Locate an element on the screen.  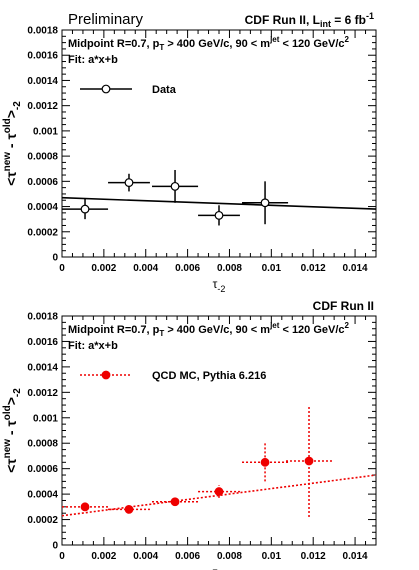
corner-right-text: CDF Run II is located at coordinates (343, 306).